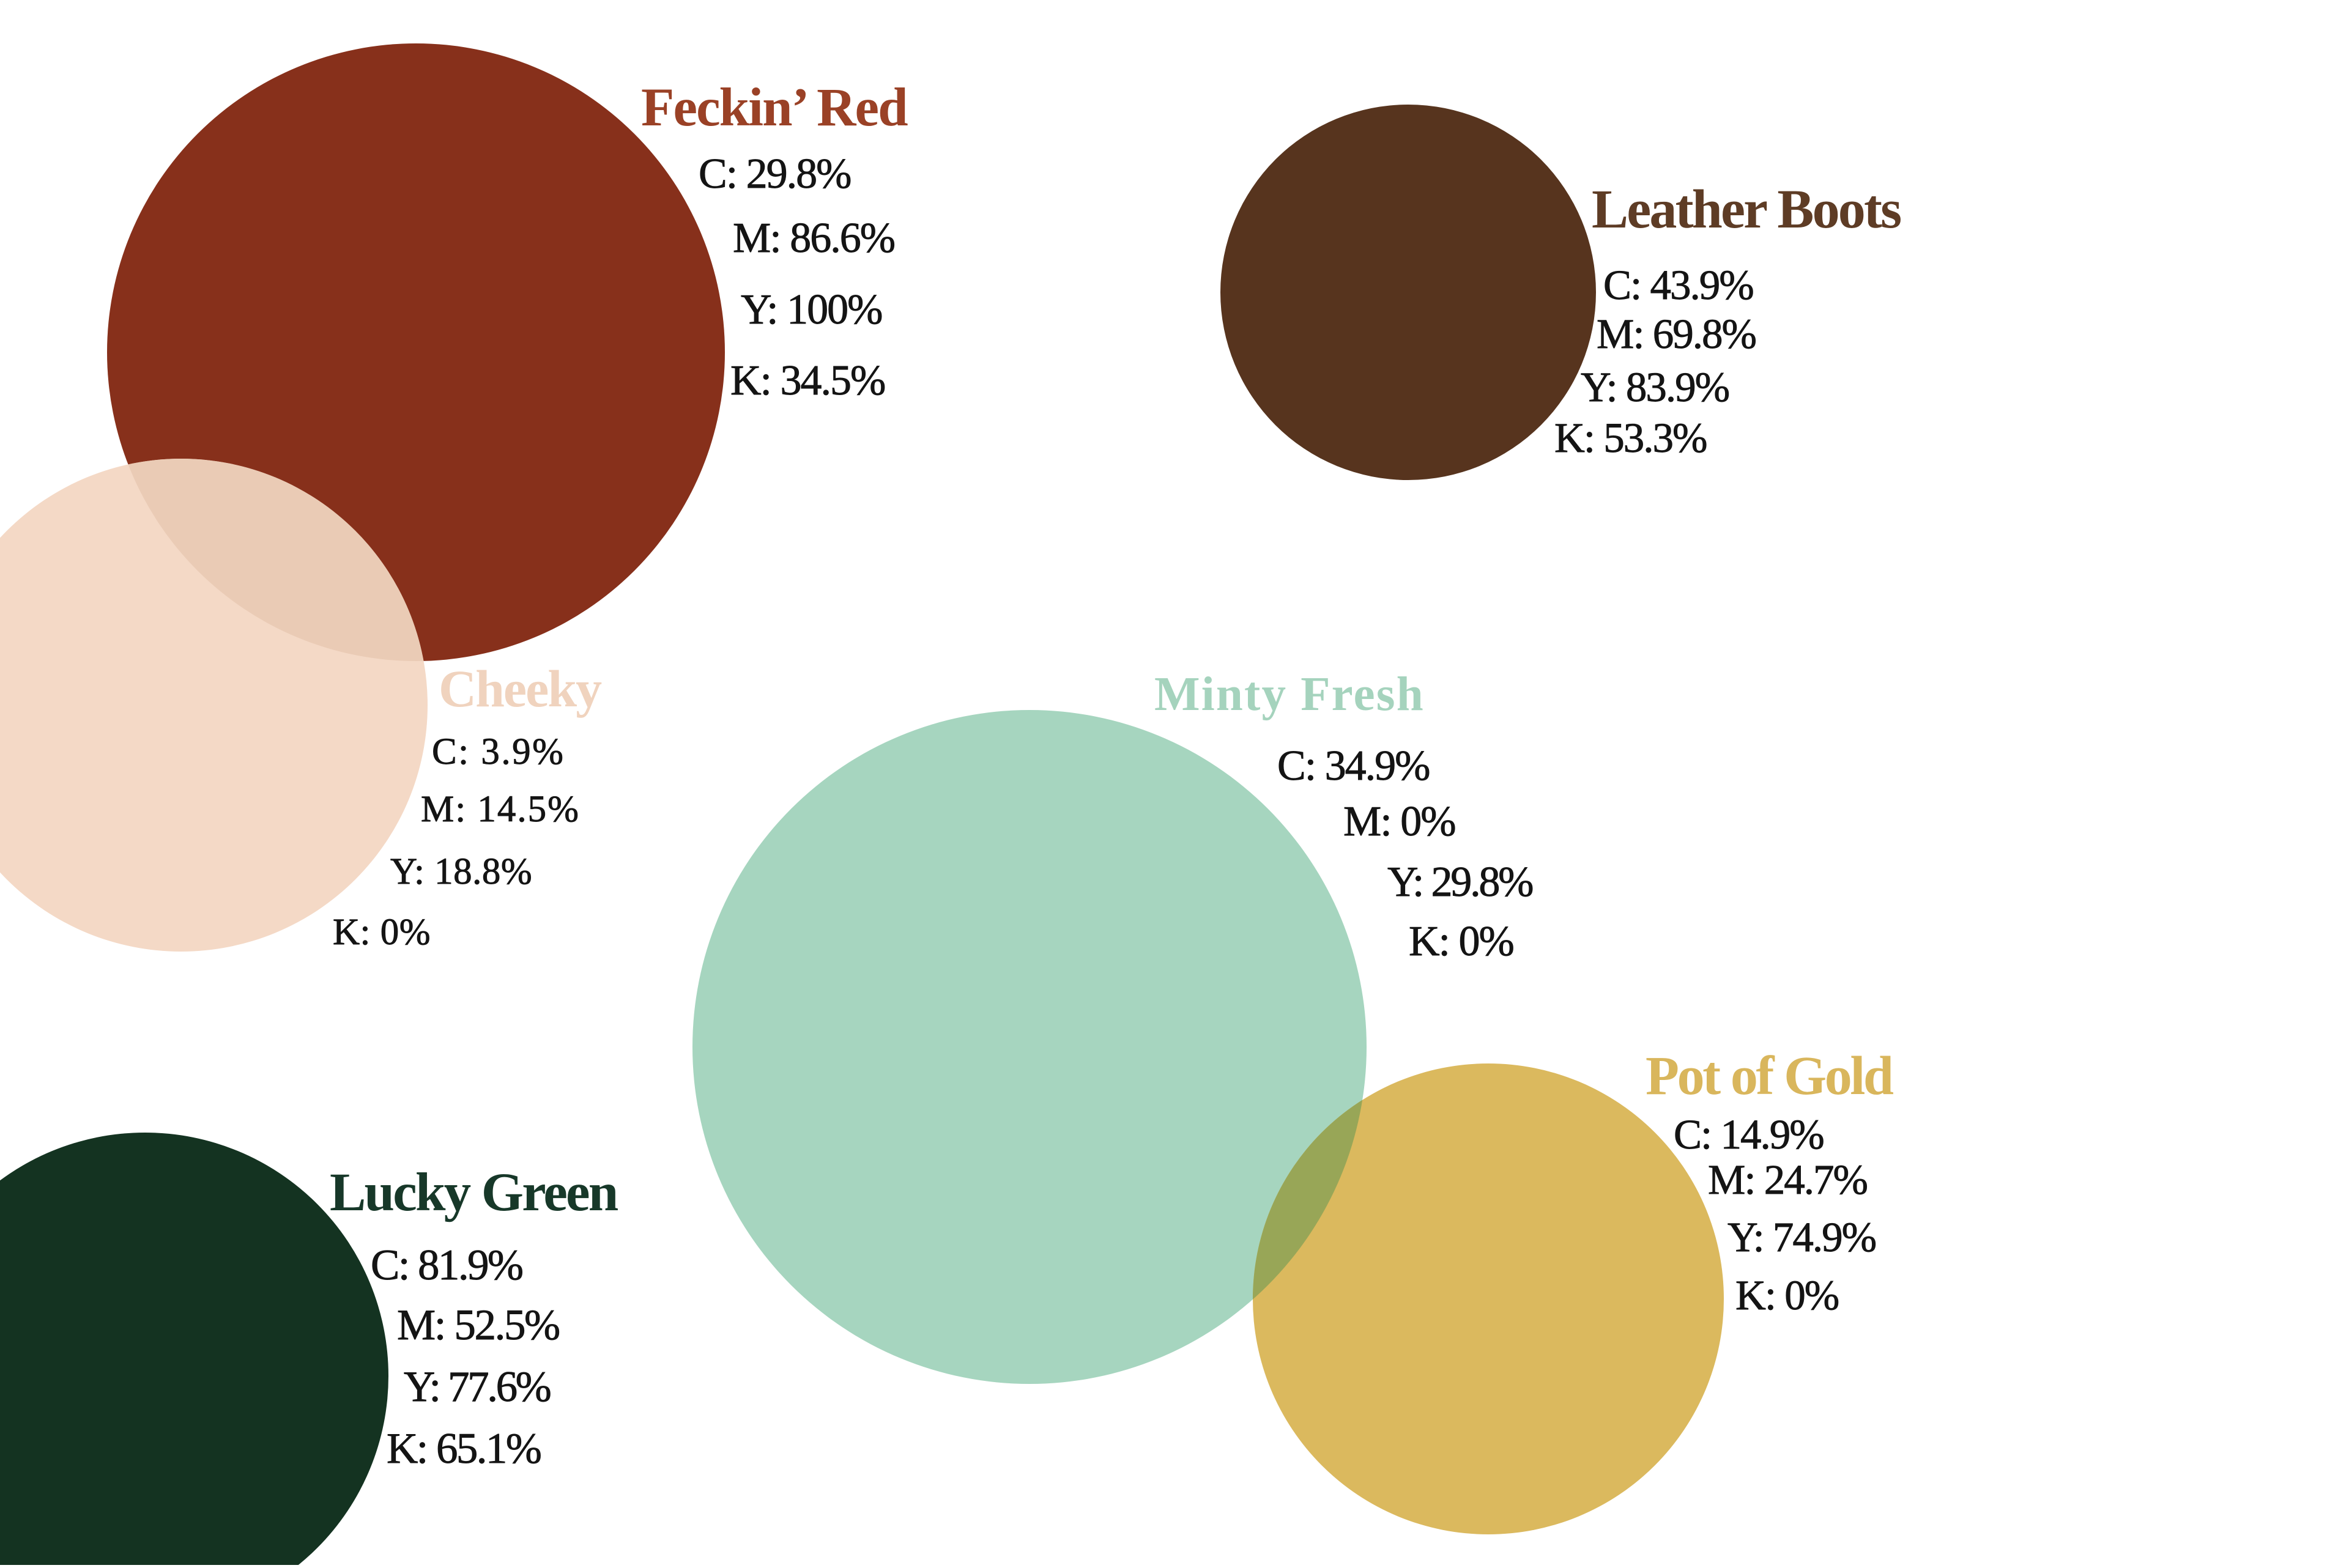 This screenshot has height=1568, width=2349. What do you see at coordinates (1747, 209) in the screenshot?
I see `svg-text: Leather Boots` at bounding box center [1747, 209].